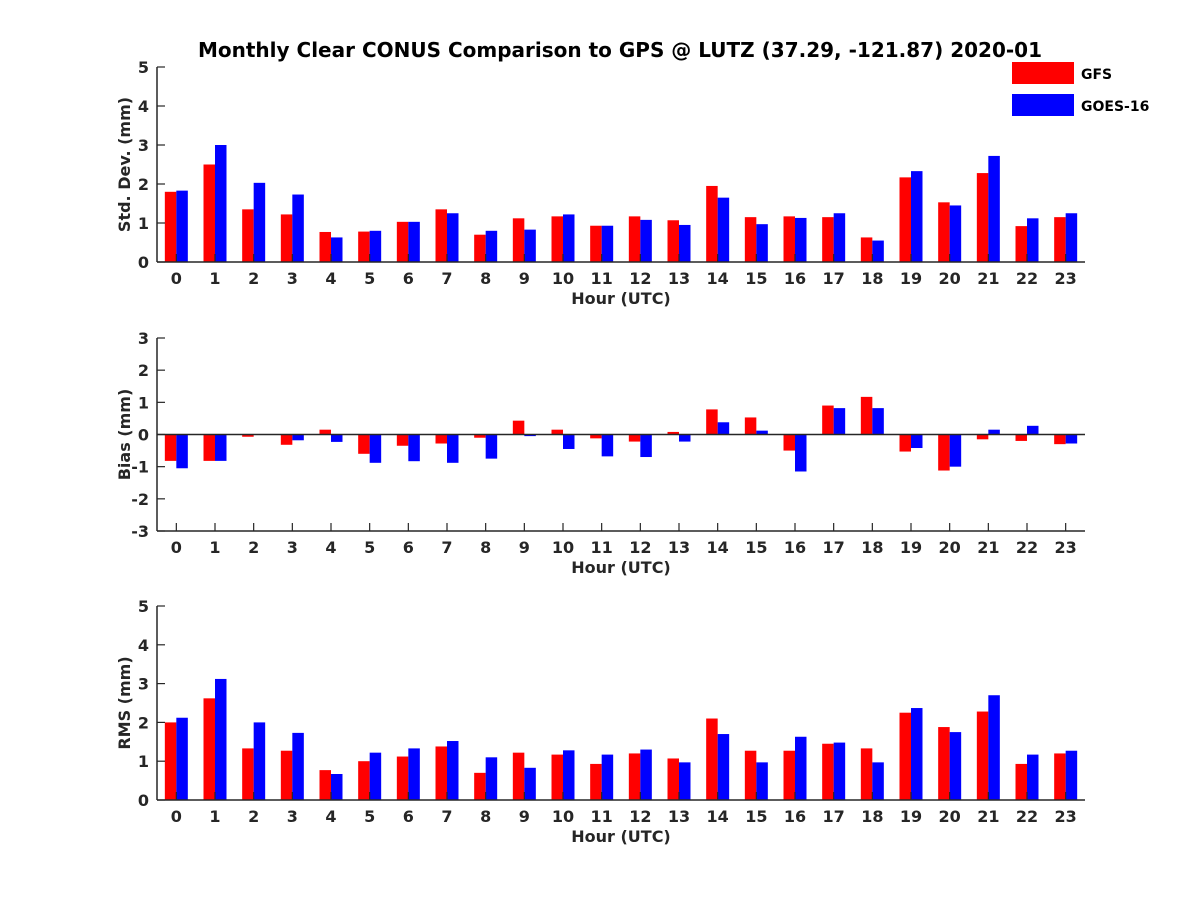 Image resolution: width=1200 pixels, height=900 pixels. Describe the element at coordinates (369, 816) in the screenshot. I see `x-tick-label: 5` at that location.